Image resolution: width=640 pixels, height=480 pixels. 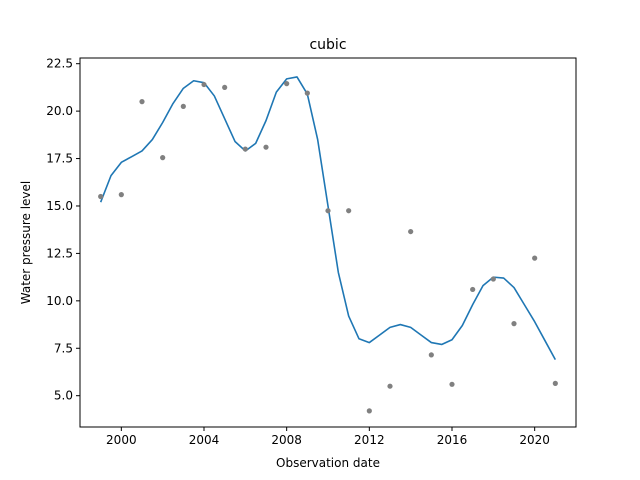 What do you see at coordinates (63, 348) in the screenshot?
I see `y-tick-label: 7.5` at bounding box center [63, 348].